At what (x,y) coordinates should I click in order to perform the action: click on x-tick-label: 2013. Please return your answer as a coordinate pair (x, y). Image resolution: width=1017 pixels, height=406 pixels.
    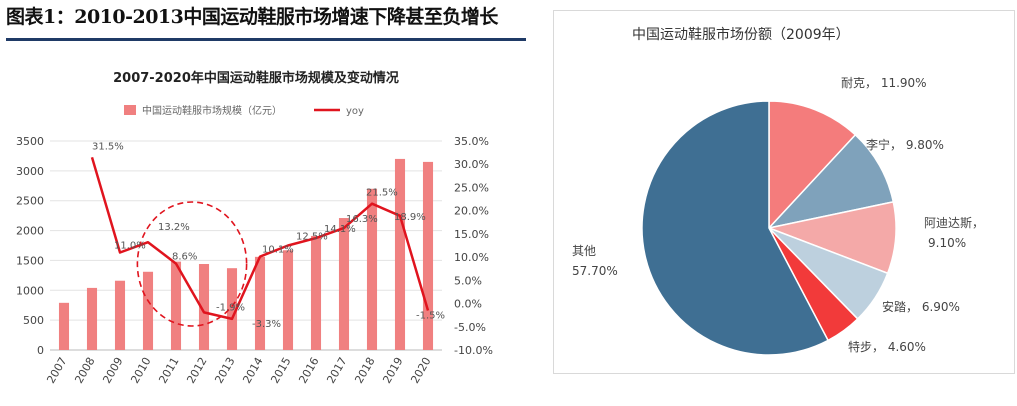
    Looking at the image, I should click on (224, 370).